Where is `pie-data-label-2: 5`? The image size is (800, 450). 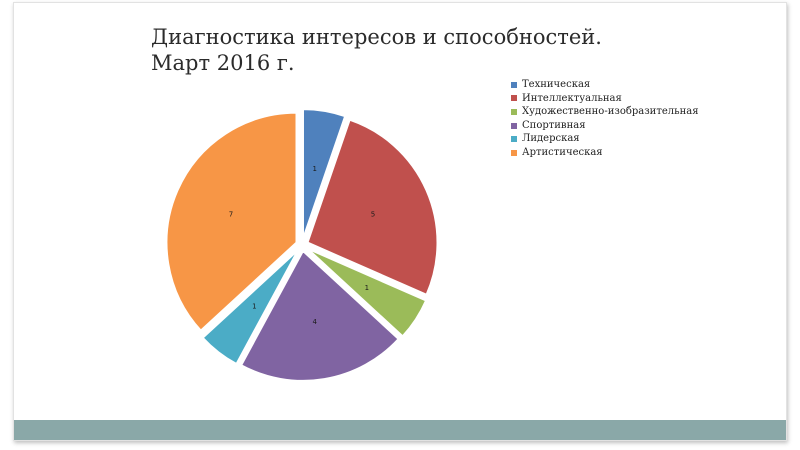
pie-data-label-2: 5 is located at coordinates (373, 214).